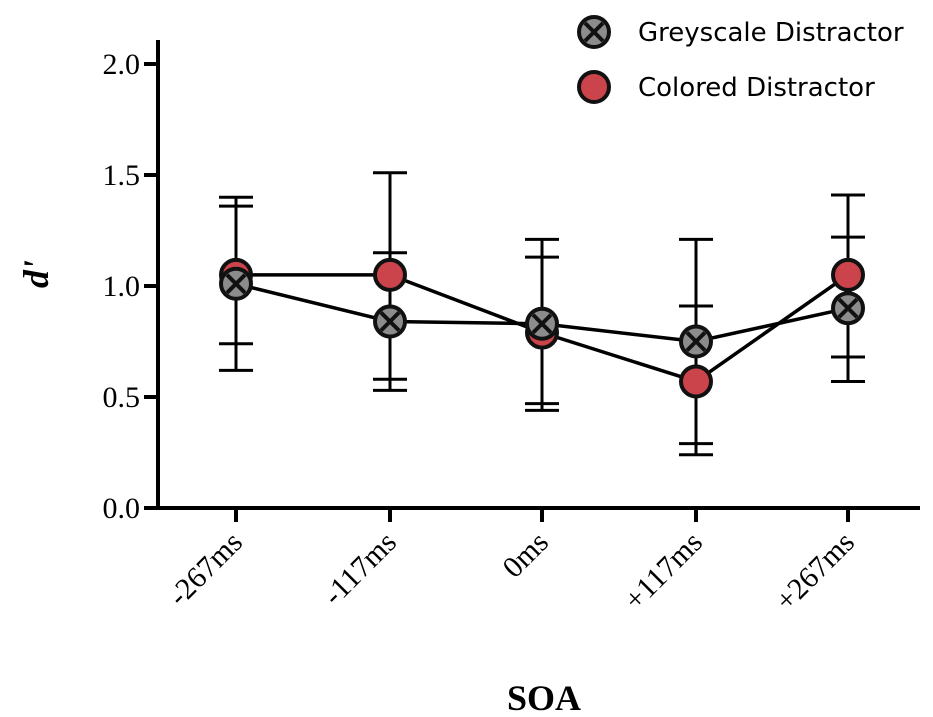  I want to click on x-tick-label: +267ms, so click(815, 572).